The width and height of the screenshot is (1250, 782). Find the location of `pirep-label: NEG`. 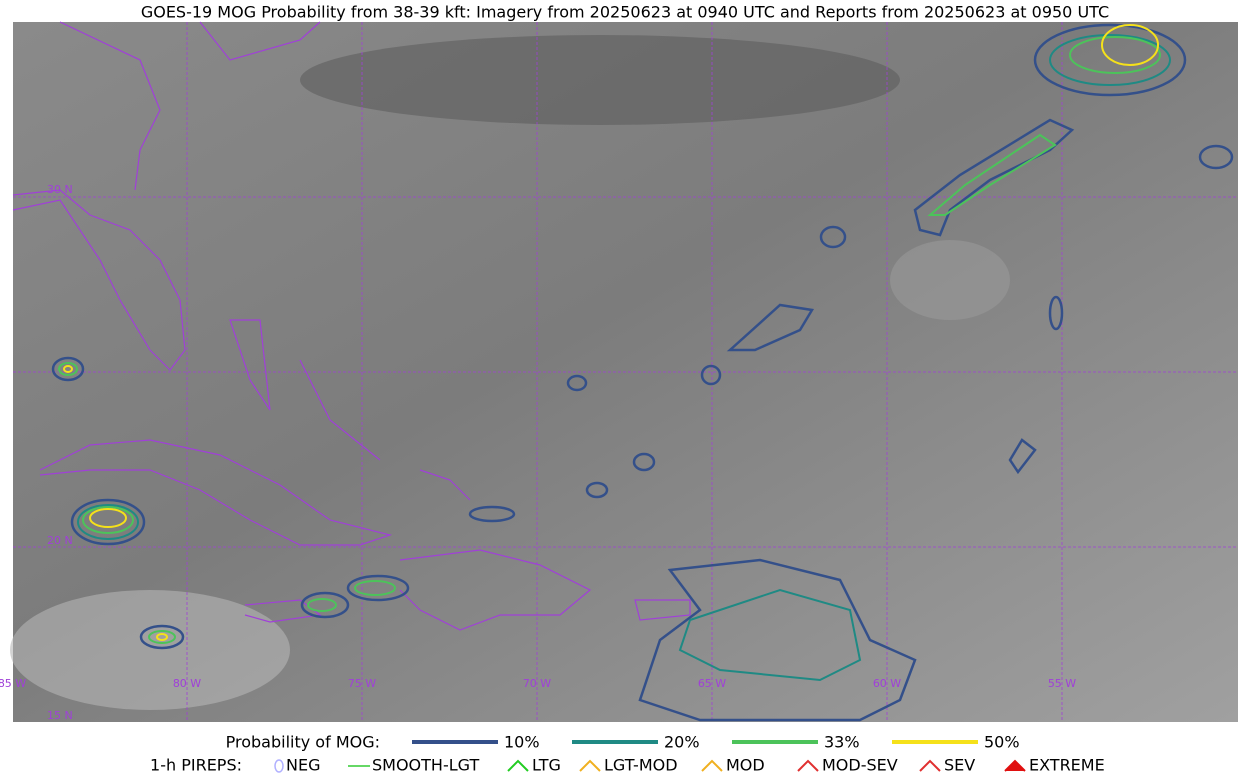

pirep-label: NEG is located at coordinates (303, 765).